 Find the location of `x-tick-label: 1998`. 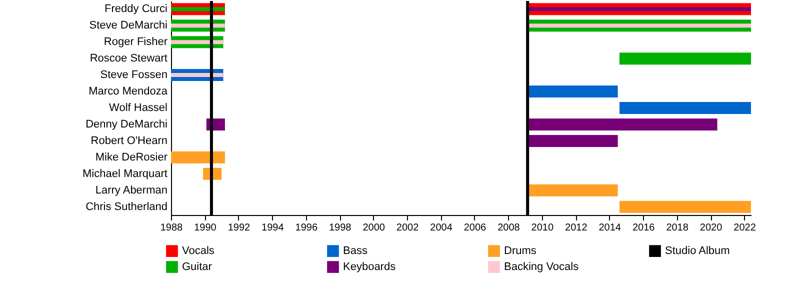

x-tick-label: 1998 is located at coordinates (340, 228).